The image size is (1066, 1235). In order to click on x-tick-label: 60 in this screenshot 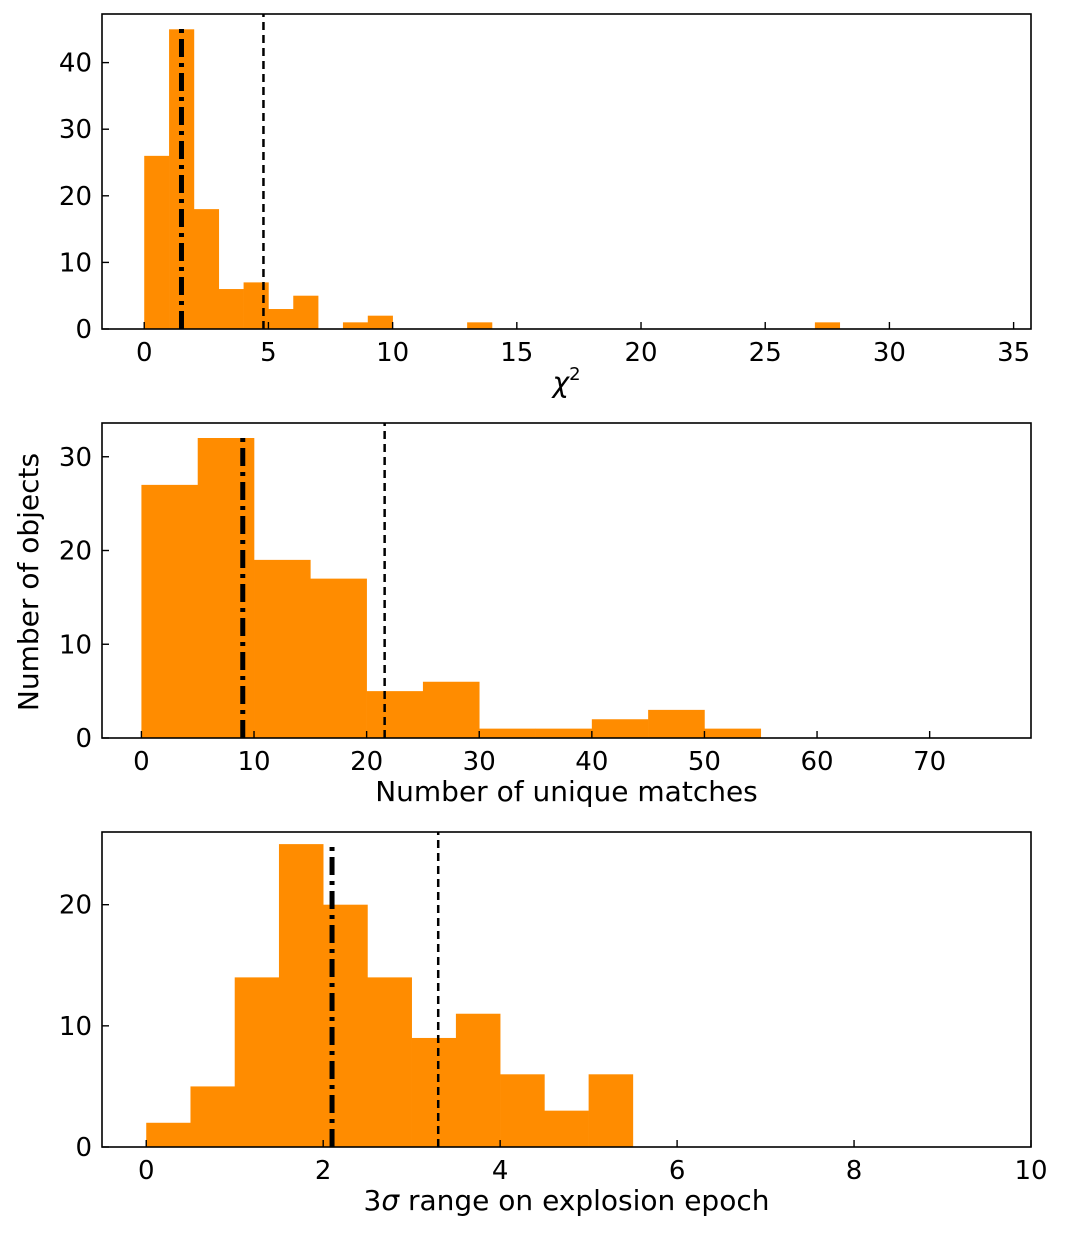, I will do `click(817, 762)`.